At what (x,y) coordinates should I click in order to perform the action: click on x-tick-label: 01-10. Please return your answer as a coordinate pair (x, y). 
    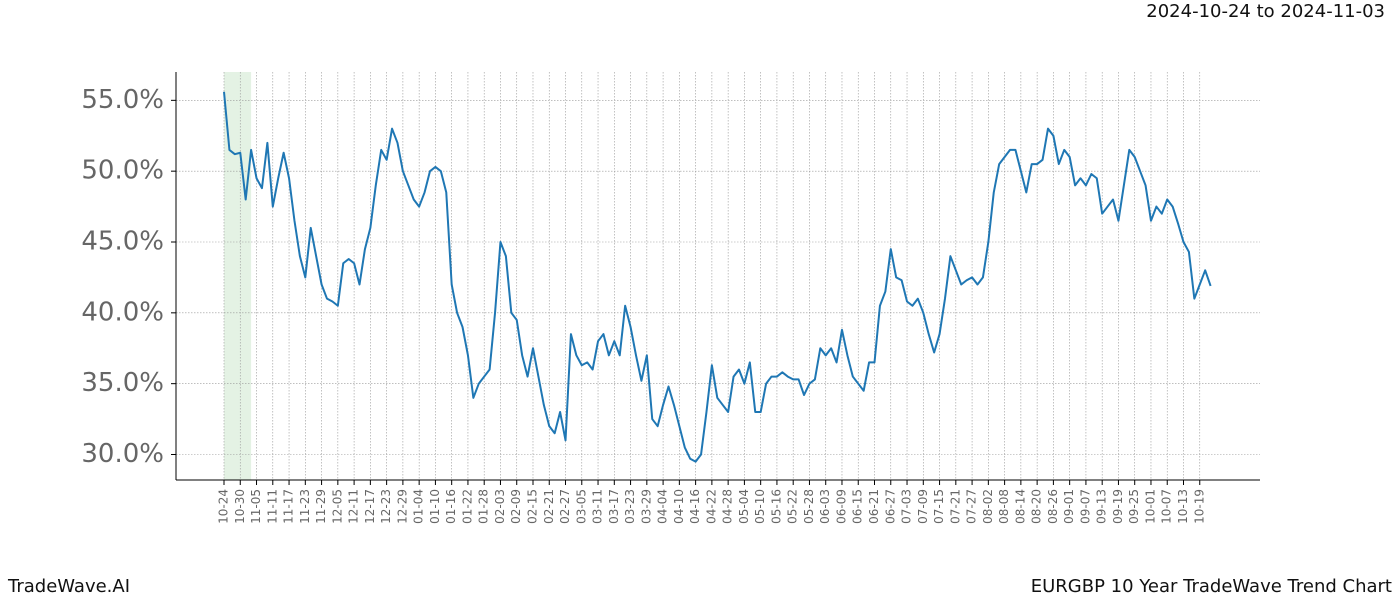
    Looking at the image, I should click on (435, 506).